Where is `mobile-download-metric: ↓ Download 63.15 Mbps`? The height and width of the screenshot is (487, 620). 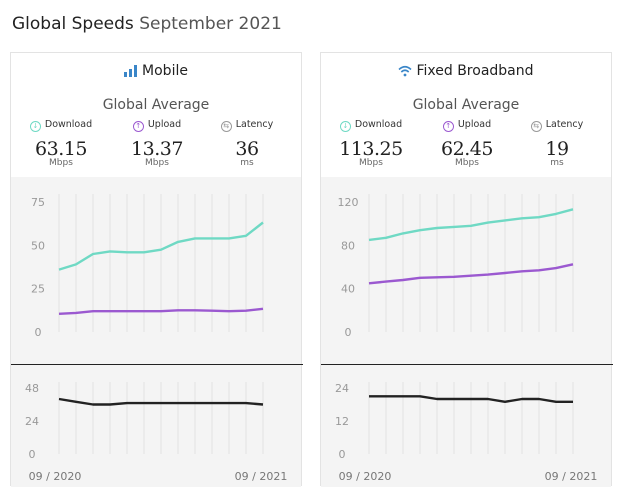
mobile-download-metric: ↓ Download 63.15 Mbps is located at coordinates (61, 143).